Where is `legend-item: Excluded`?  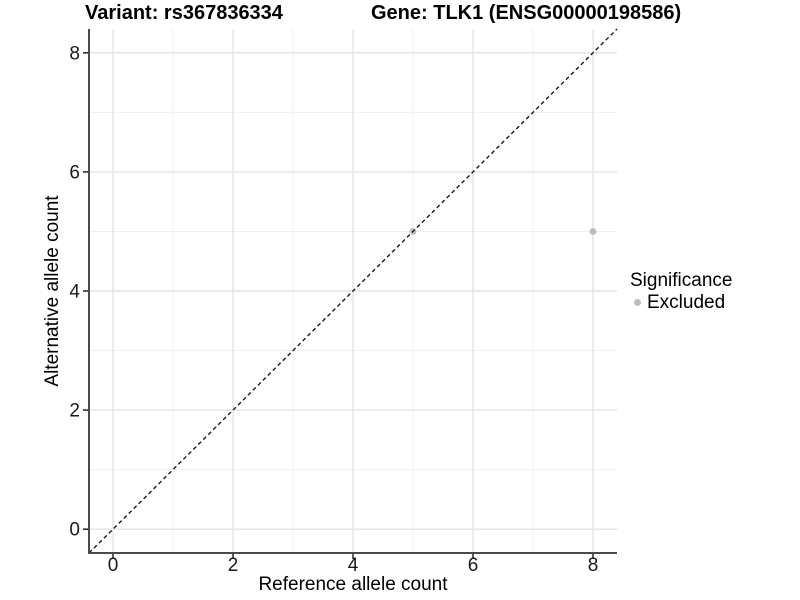 legend-item: Excluded is located at coordinates (681, 302).